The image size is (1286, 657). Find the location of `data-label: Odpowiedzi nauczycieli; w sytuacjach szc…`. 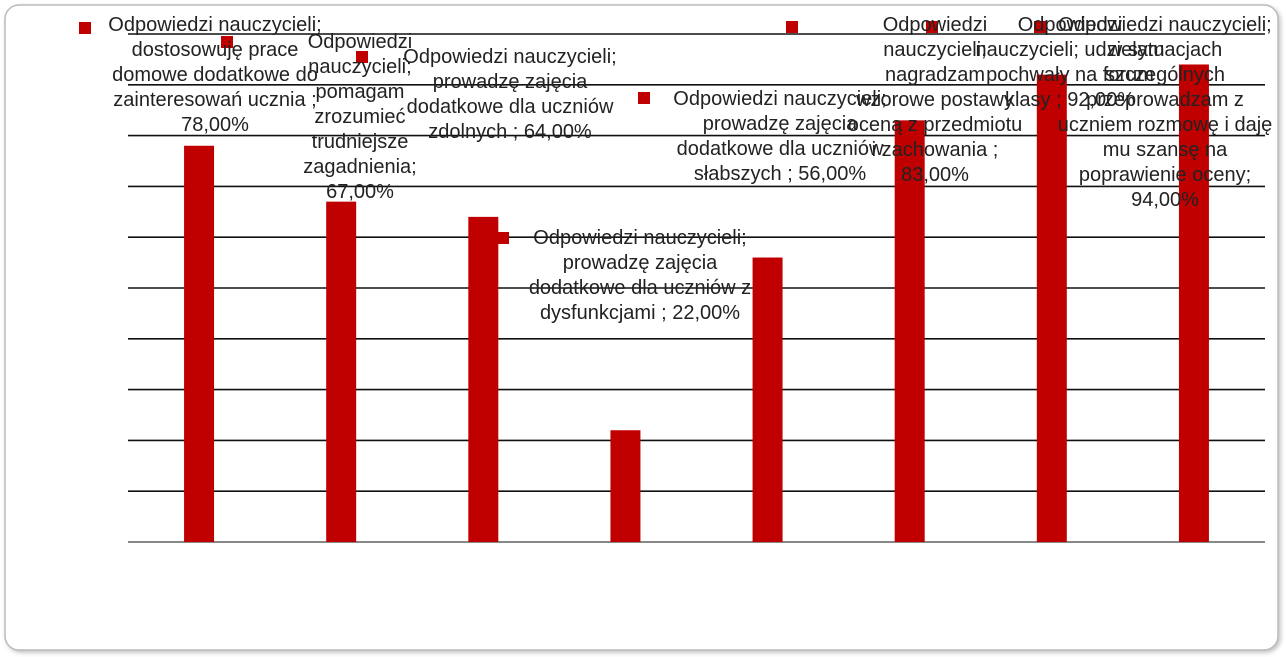

data-label: Odpowiedzi nauczycieli; w sytuacjach szc… is located at coordinates (1165, 112).